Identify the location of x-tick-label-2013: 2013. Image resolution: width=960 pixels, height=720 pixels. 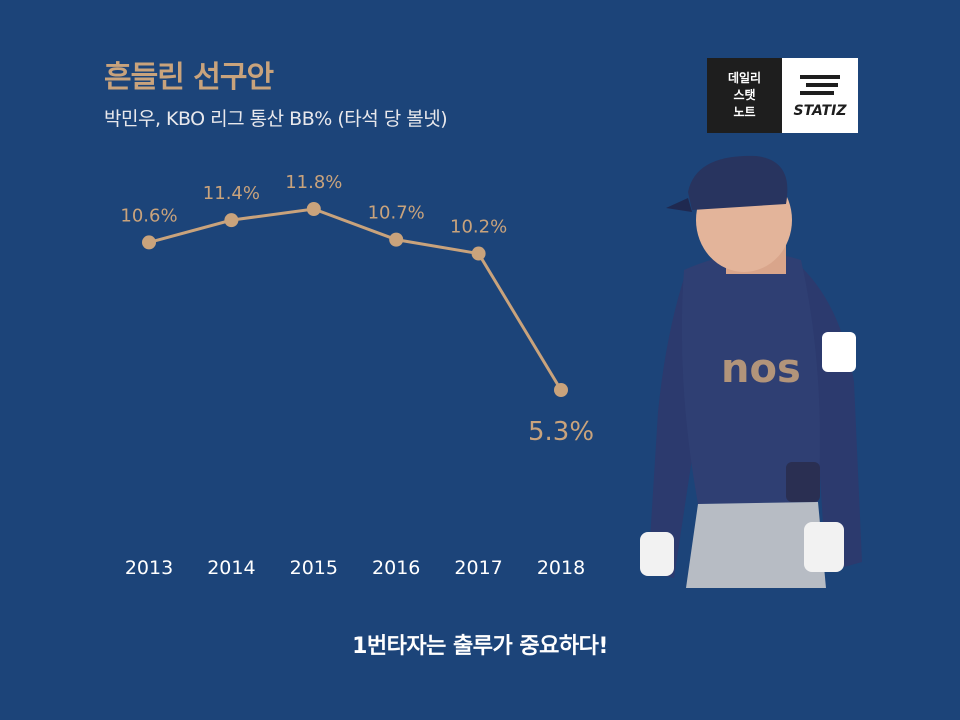
(149, 568).